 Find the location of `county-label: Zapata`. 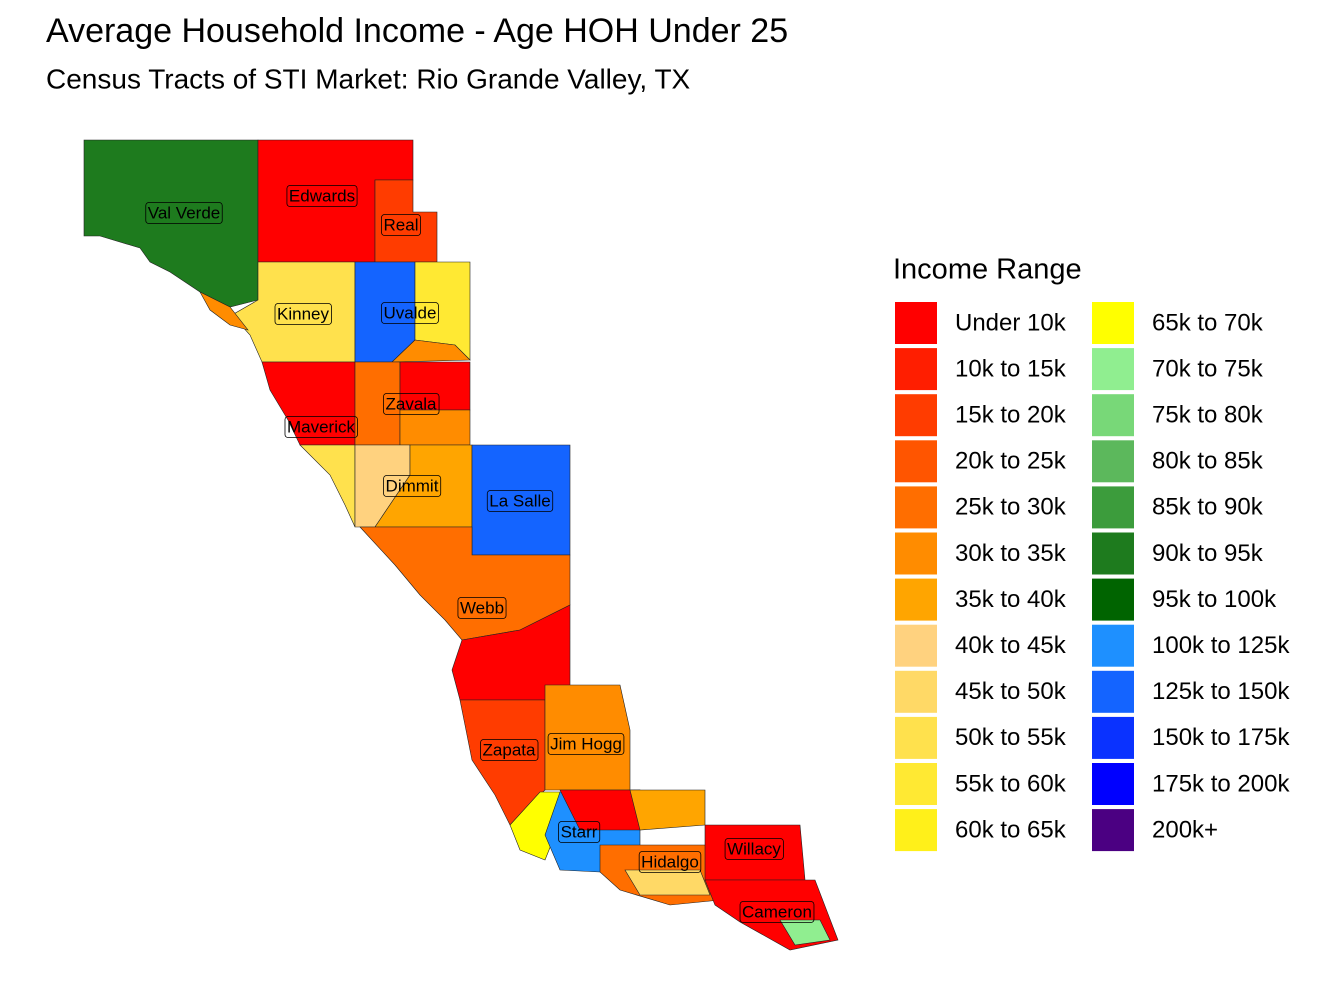

county-label: Zapata is located at coordinates (509, 749).